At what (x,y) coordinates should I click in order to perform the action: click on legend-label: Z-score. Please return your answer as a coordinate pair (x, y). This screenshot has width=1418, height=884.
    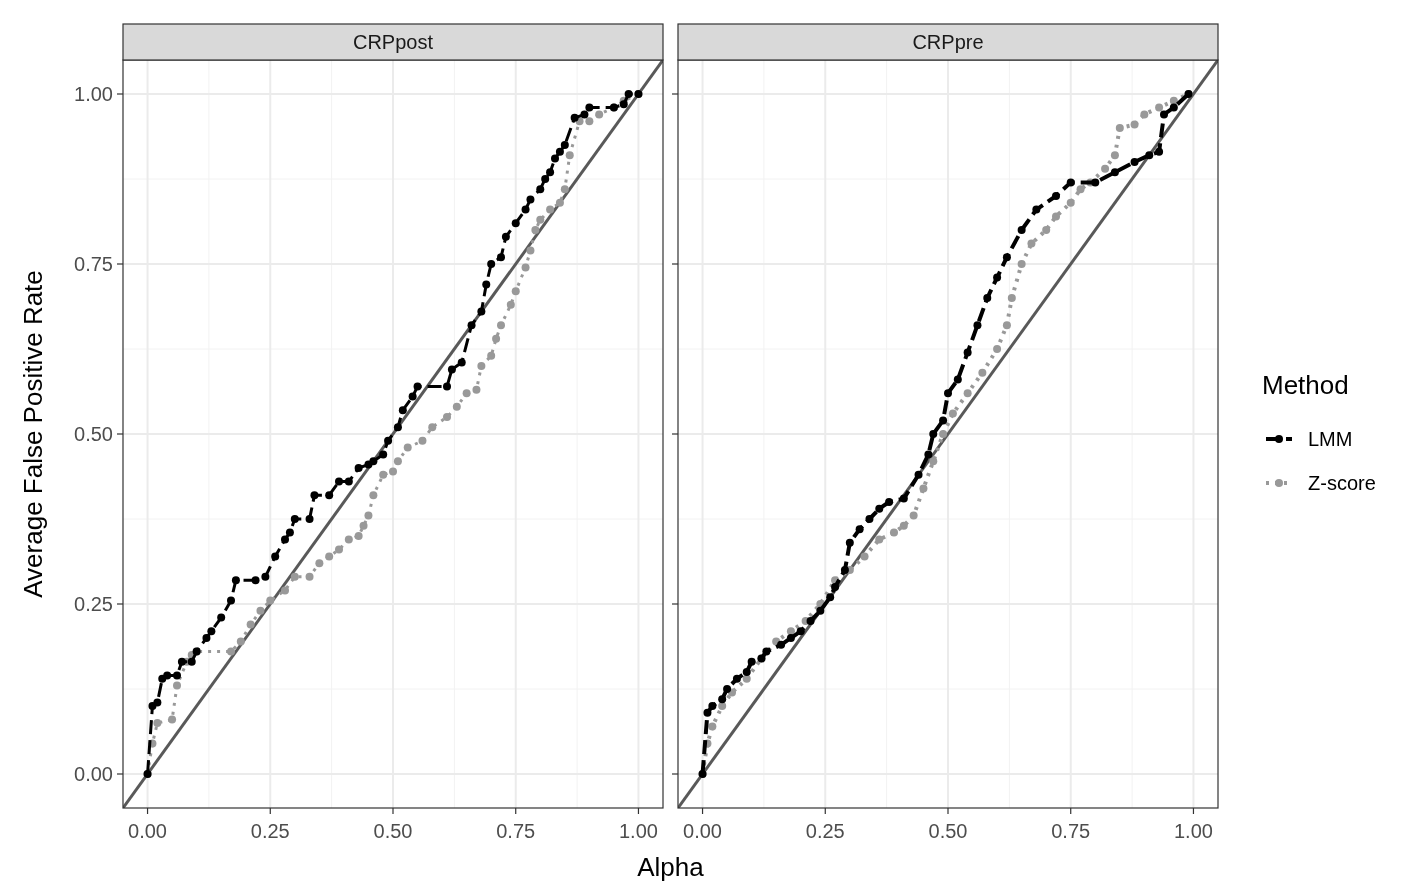
    Looking at the image, I should click on (1342, 483).